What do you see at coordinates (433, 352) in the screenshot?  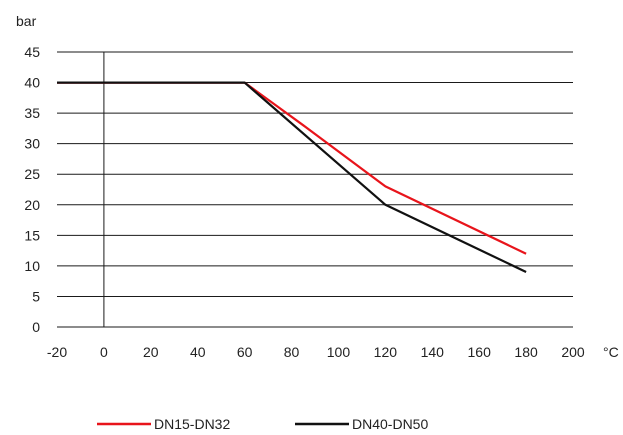 I see `x-tick-label: 140` at bounding box center [433, 352].